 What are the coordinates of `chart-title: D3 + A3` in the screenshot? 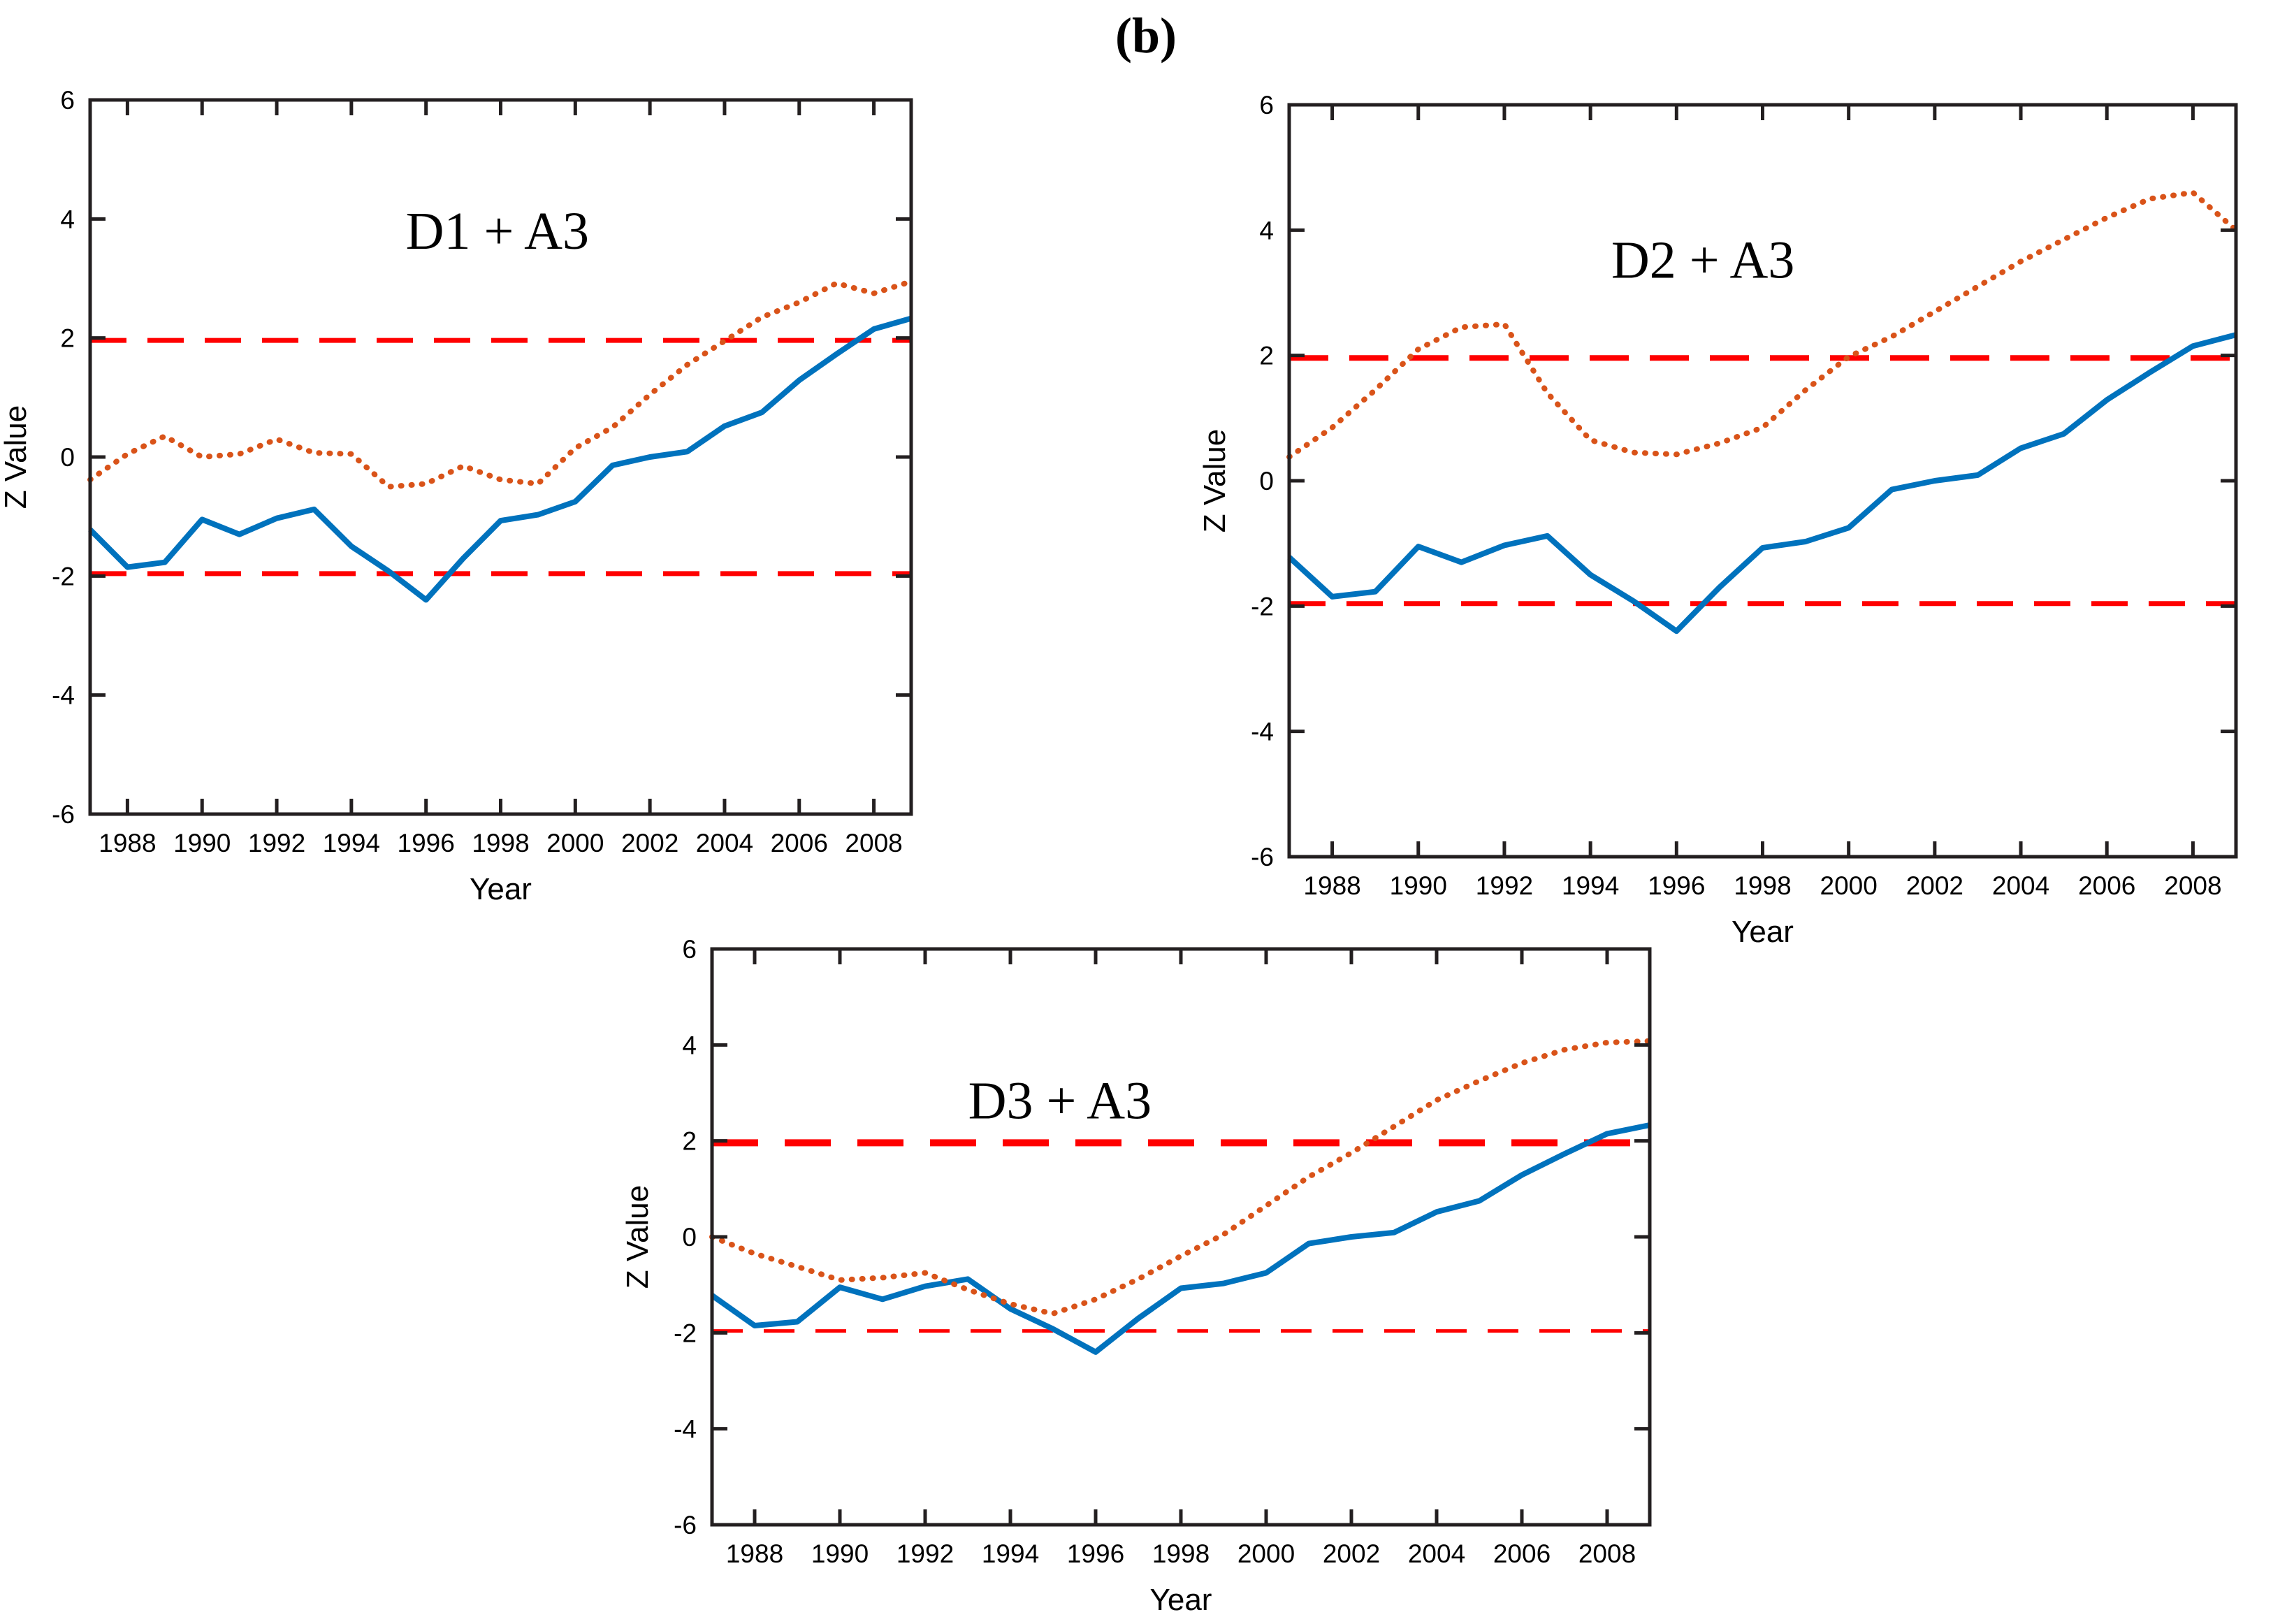 It's located at (1060, 1101).